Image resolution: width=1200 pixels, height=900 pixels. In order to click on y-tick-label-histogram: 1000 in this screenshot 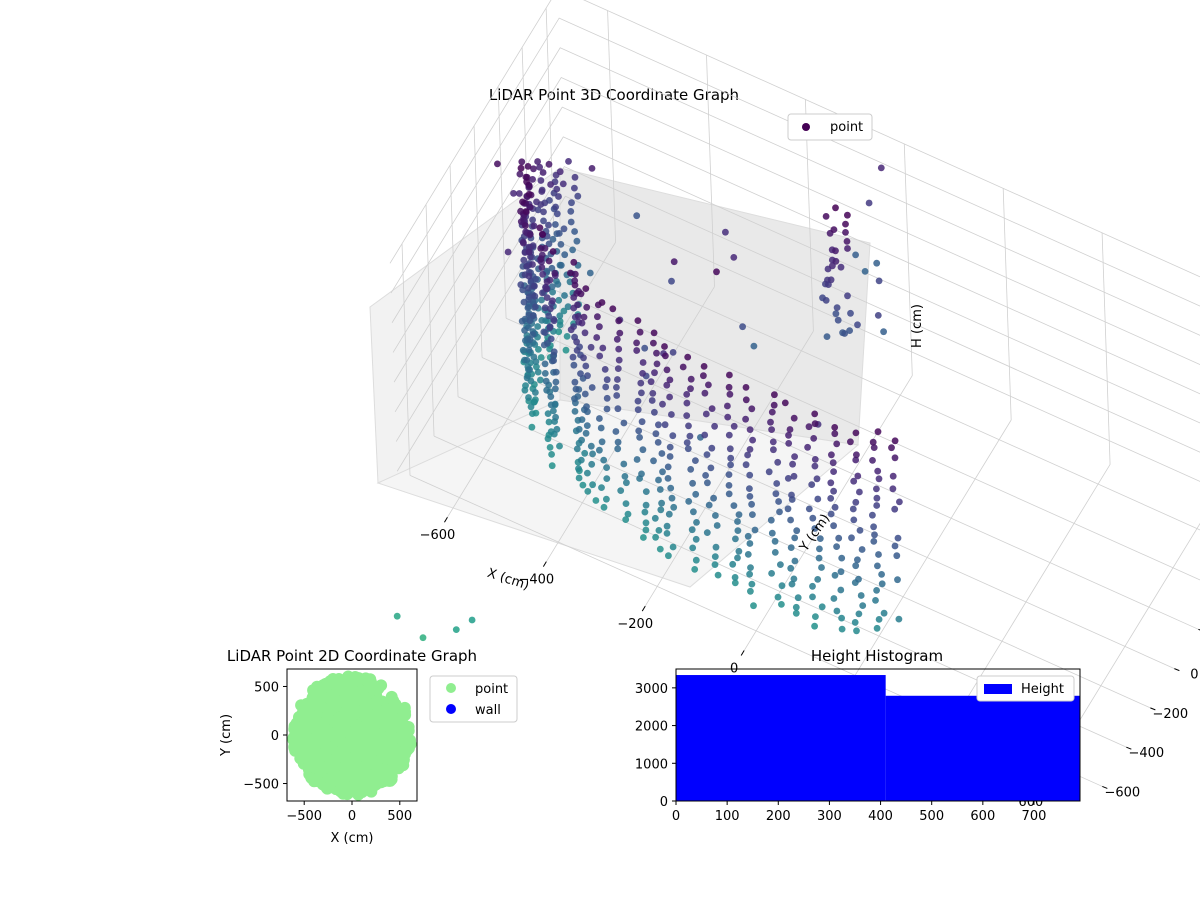, I will do `click(651, 764)`.